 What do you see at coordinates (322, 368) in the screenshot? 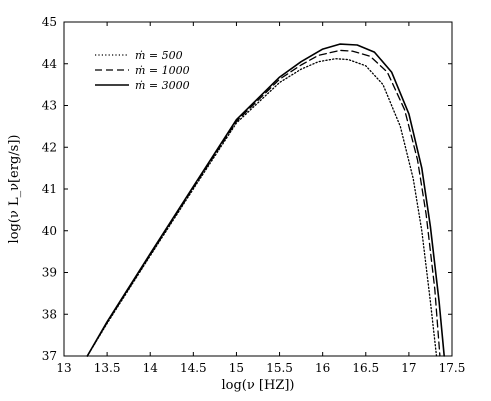
I see `x-tick-label: 16` at bounding box center [322, 368].